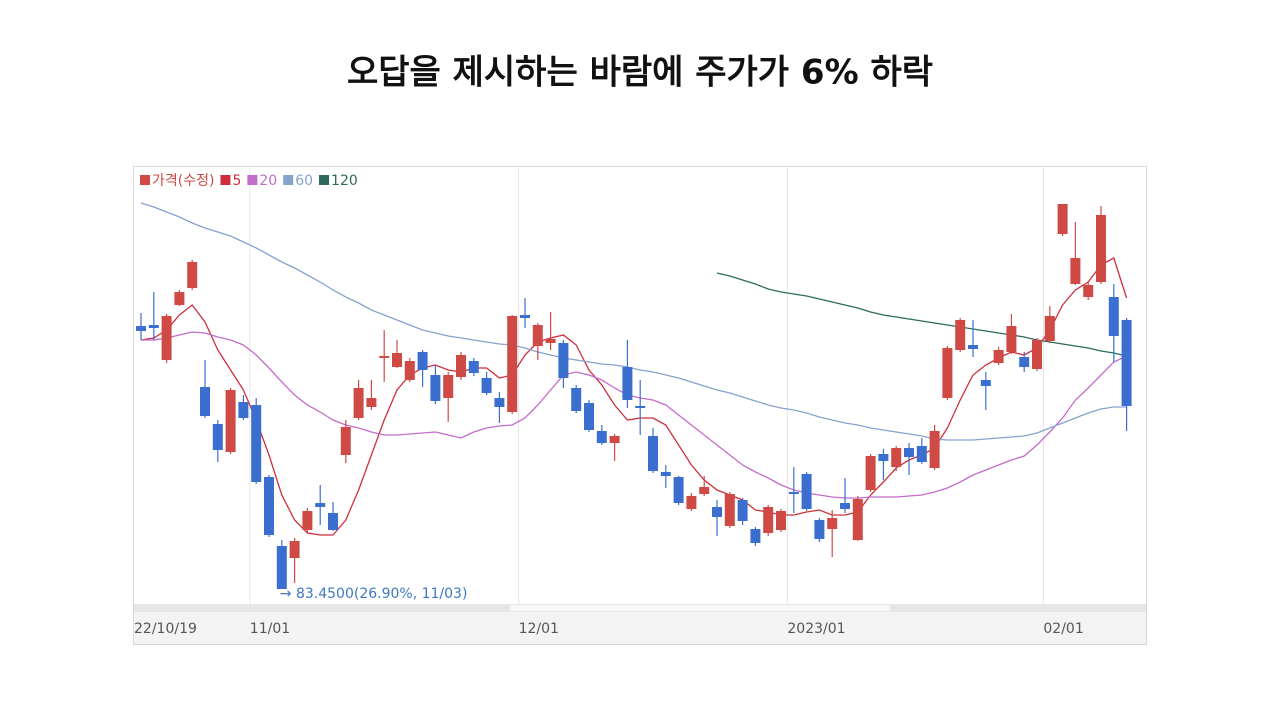 The height and width of the screenshot is (720, 1280). I want to click on ma-line, so click(921, 314).